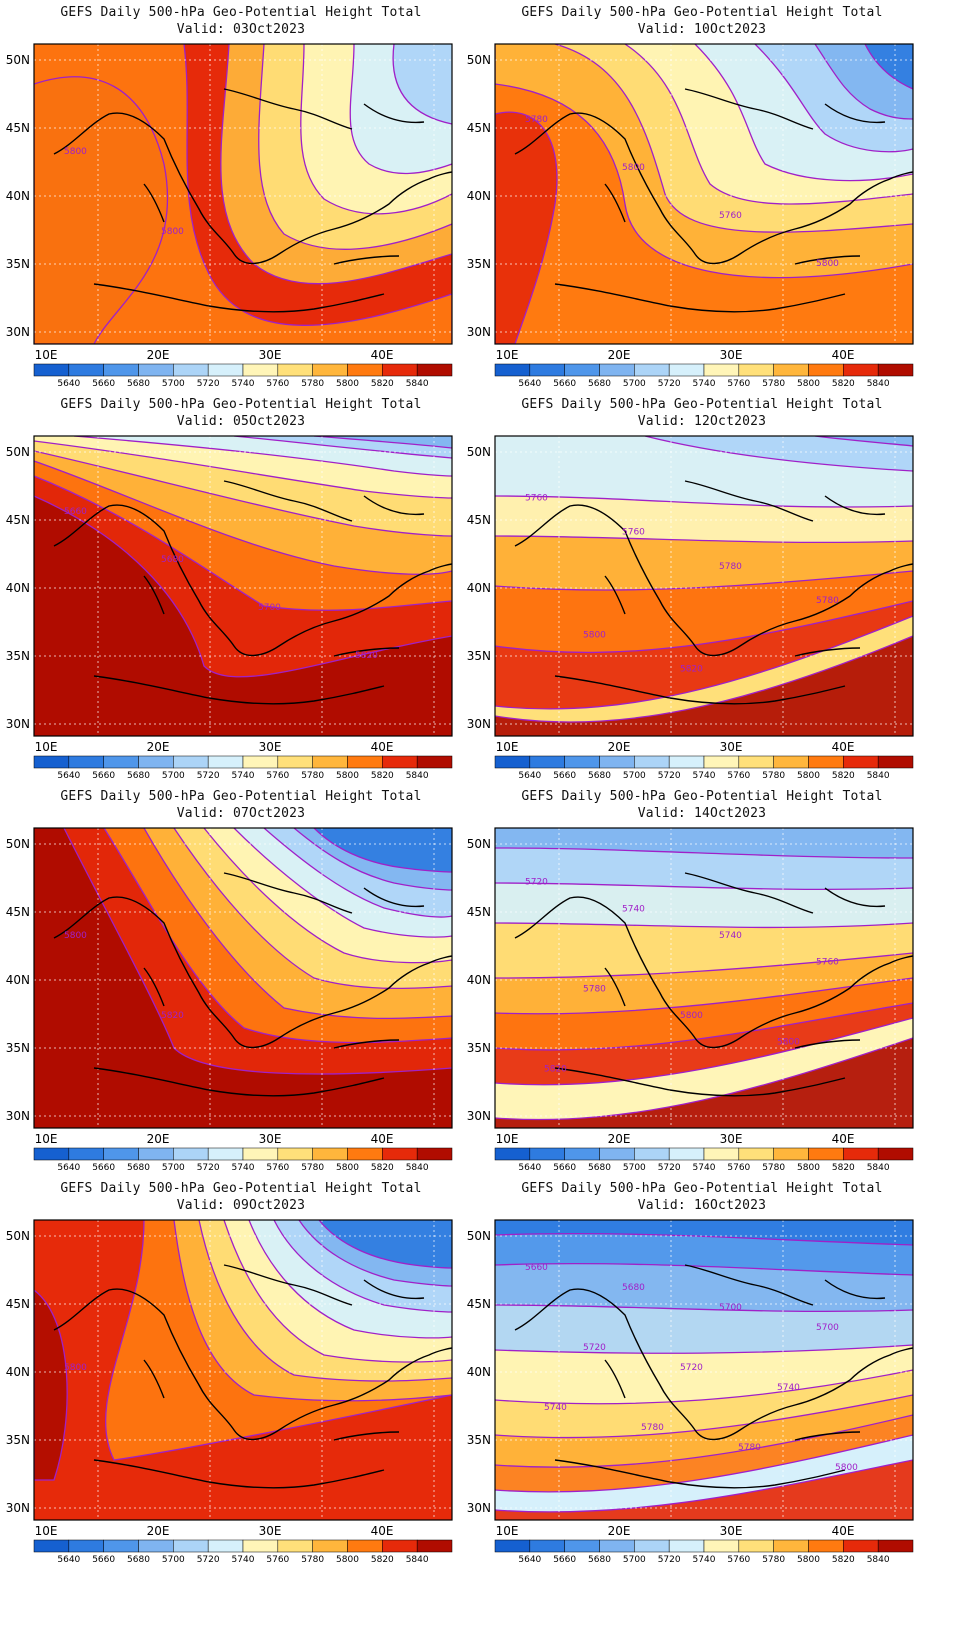  Describe the element at coordinates (536, 883) in the screenshot. I see `contour-label: 5720` at that location.